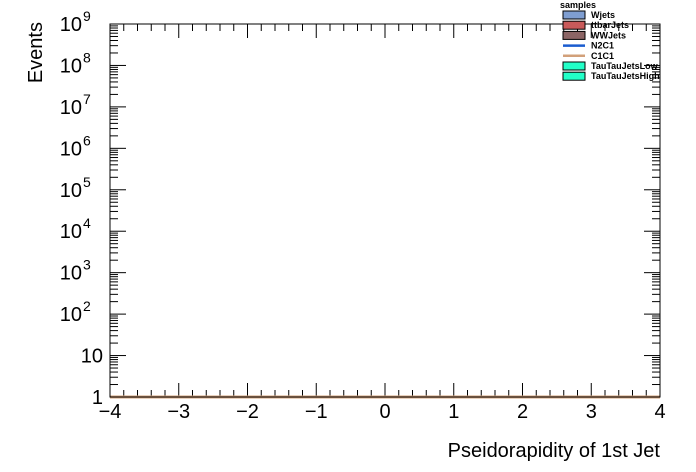 Image resolution: width=696 pixels, height=472 pixels. I want to click on x-tick-label: 1, so click(453, 412).